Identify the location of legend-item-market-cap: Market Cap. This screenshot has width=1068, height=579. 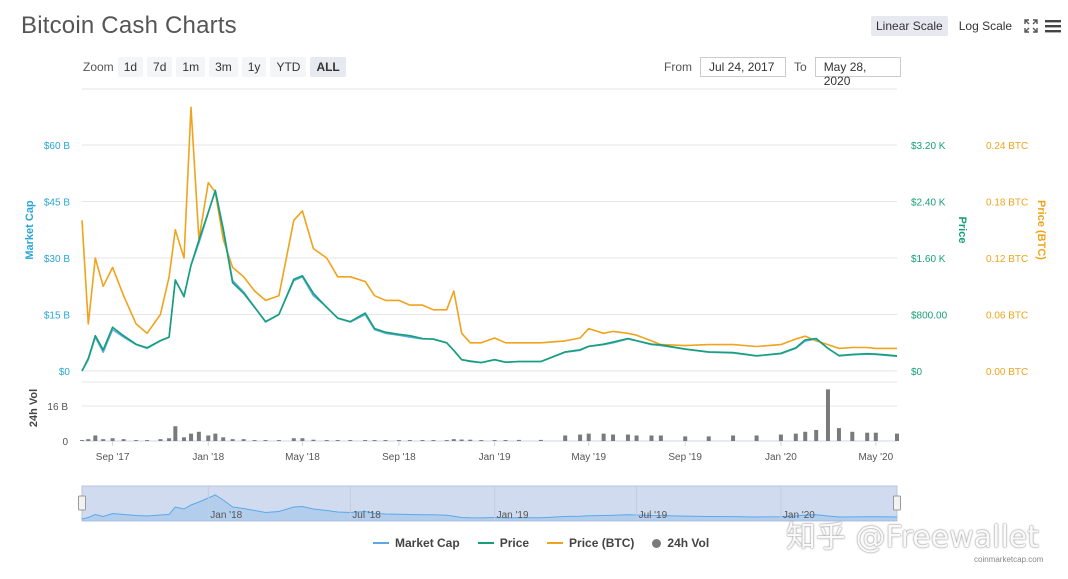
(416, 543).